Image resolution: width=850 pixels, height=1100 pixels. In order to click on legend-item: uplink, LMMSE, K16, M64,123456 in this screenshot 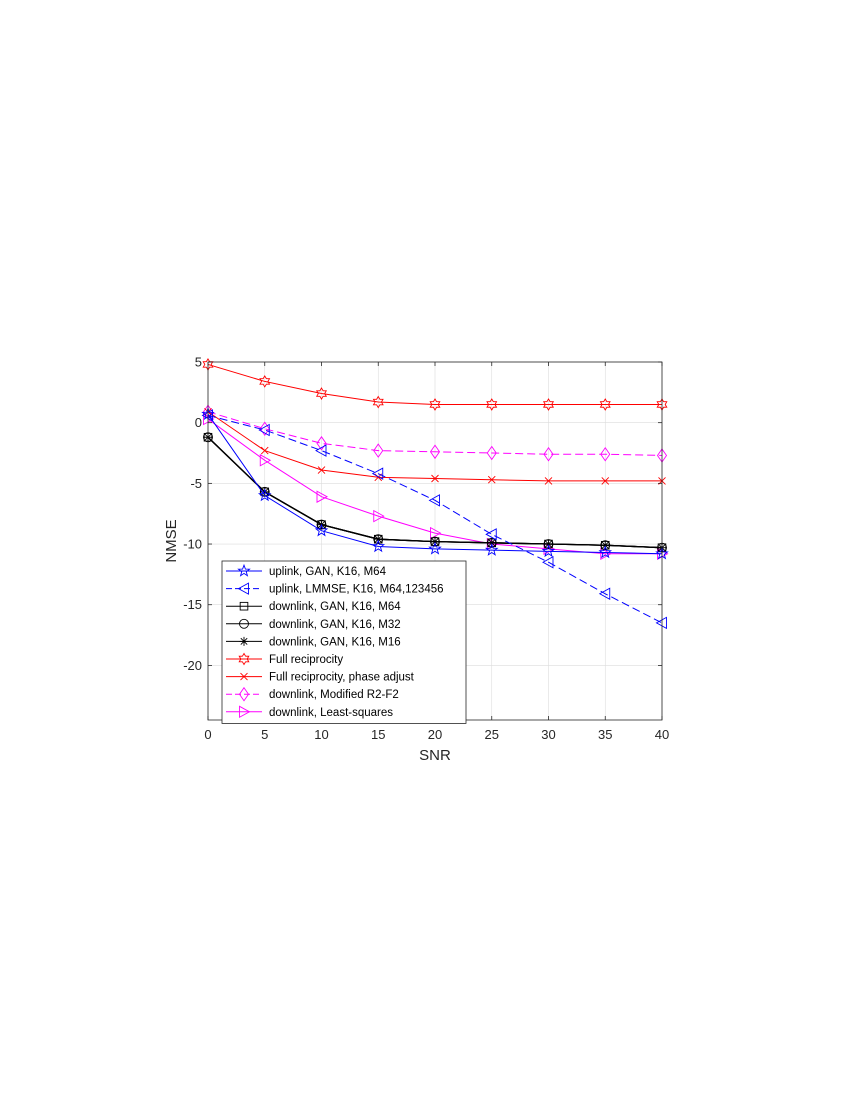, I will do `click(335, 589)`.